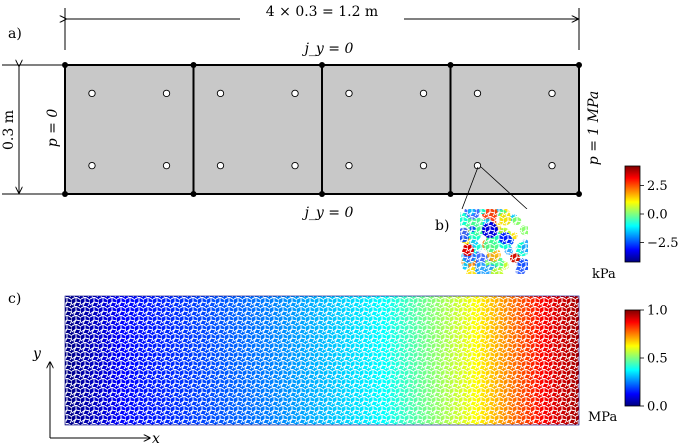 Image resolution: width=681 pixels, height=446 pixels. I want to click on zoom-line-right, so click(504, 188).